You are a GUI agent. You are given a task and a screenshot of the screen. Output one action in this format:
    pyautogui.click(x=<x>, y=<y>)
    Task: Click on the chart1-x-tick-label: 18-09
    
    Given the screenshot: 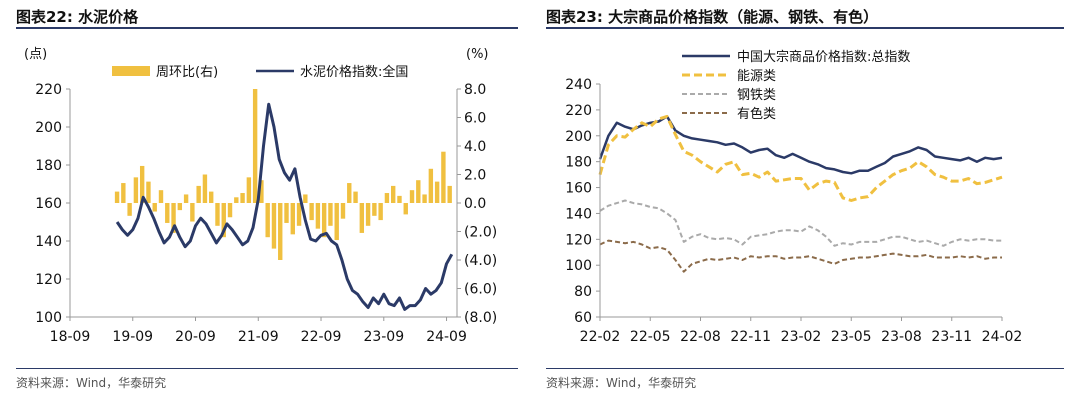 What is the action you would take?
    pyautogui.click(x=70, y=337)
    